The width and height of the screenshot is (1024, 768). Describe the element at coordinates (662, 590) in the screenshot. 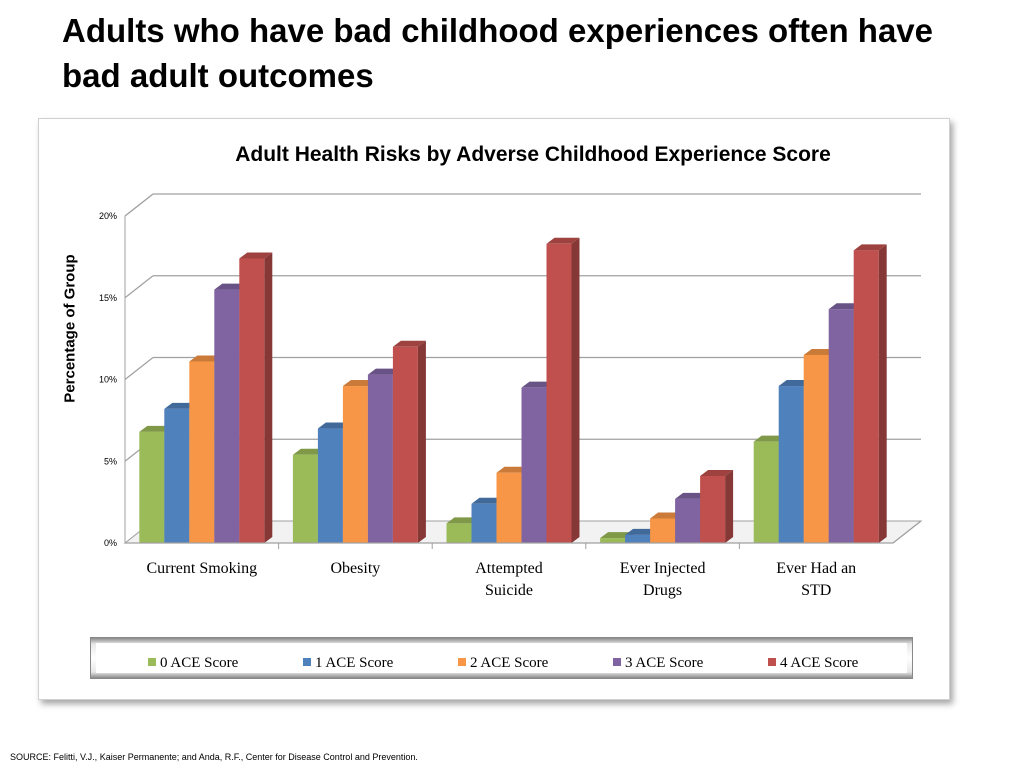

I see `x-tick-label: Drugs` at that location.